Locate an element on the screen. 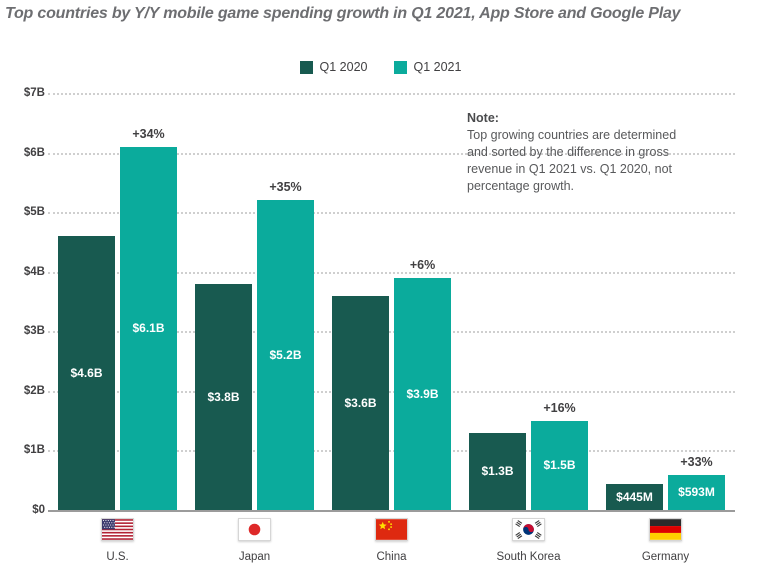  country-label: Germany is located at coordinates (665, 557).